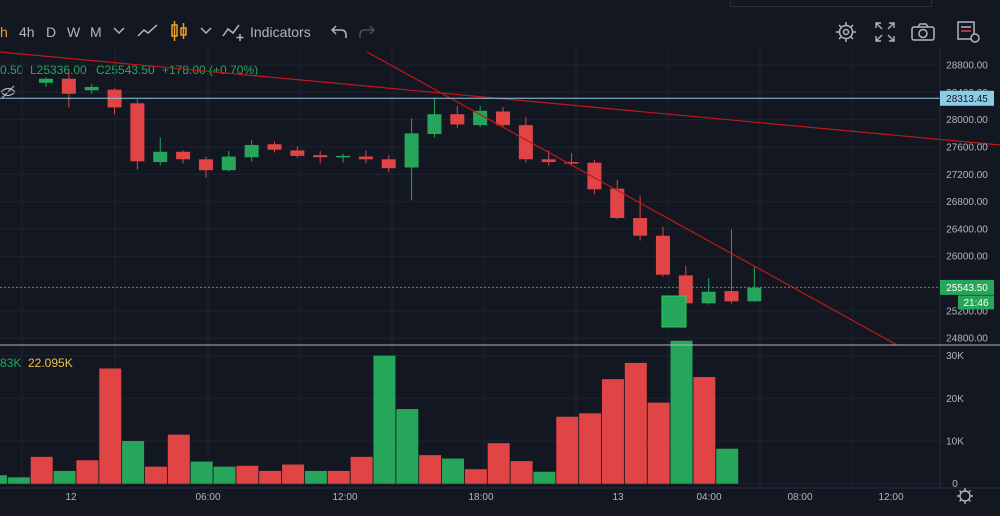 This screenshot has width=1000, height=516. What do you see at coordinates (4, 32) in the screenshot?
I see `interval-1h: h` at bounding box center [4, 32].